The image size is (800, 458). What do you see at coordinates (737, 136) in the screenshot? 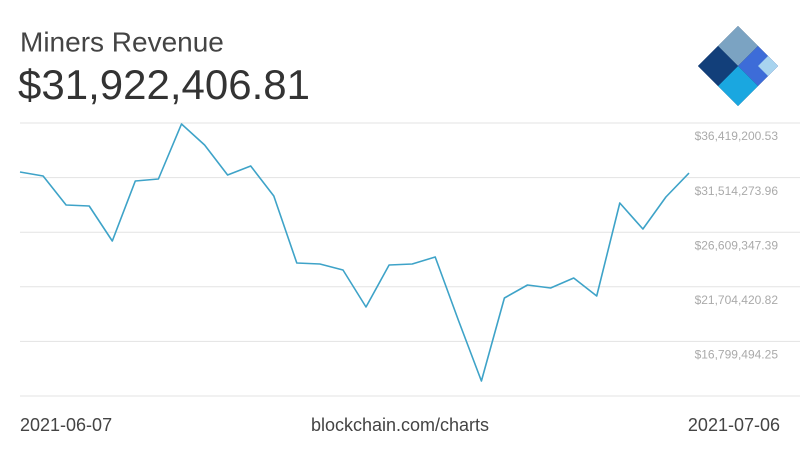
I see `y-tick-label: $36,419,200.53` at bounding box center [737, 136].